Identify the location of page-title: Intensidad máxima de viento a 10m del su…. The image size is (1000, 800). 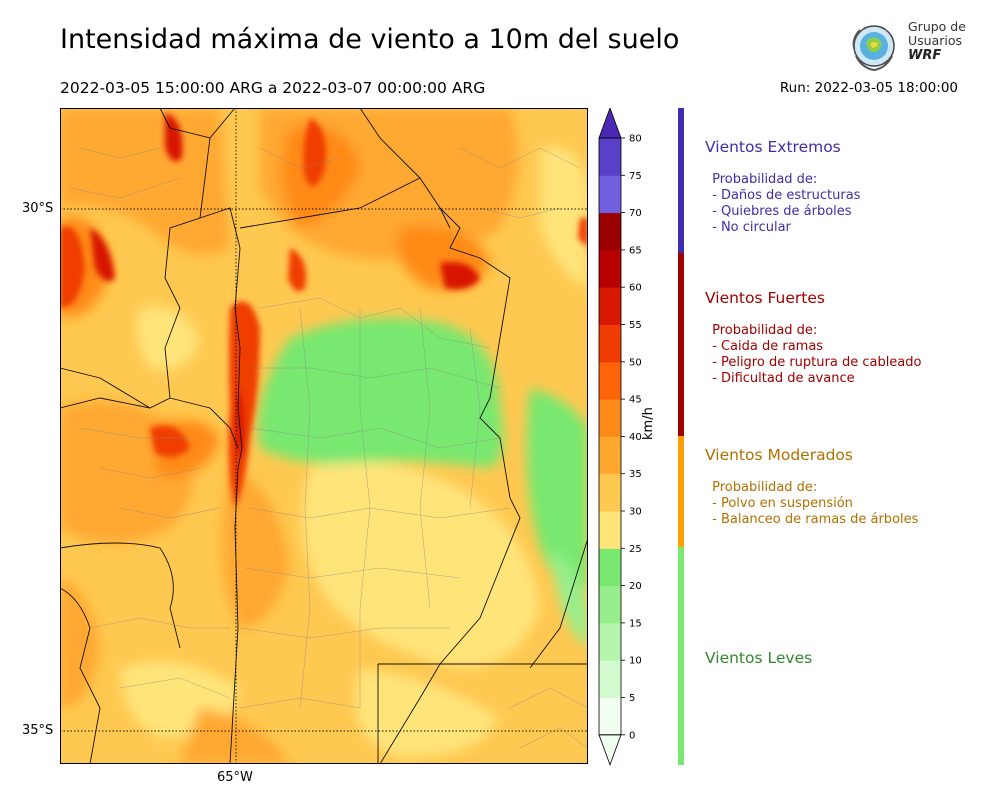
(370, 39).